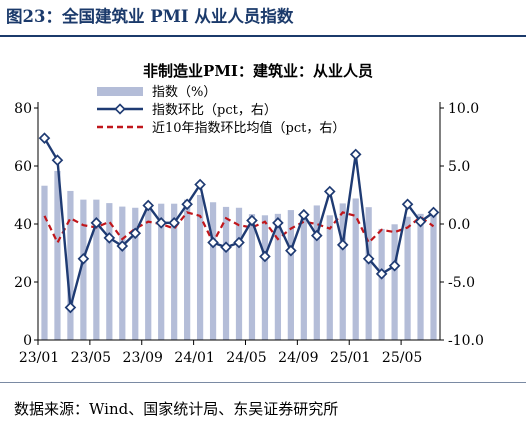 This screenshot has height=427, width=526. Describe the element at coordinates (135, 233) in the screenshot. I see `mom-point-23/08` at that location.